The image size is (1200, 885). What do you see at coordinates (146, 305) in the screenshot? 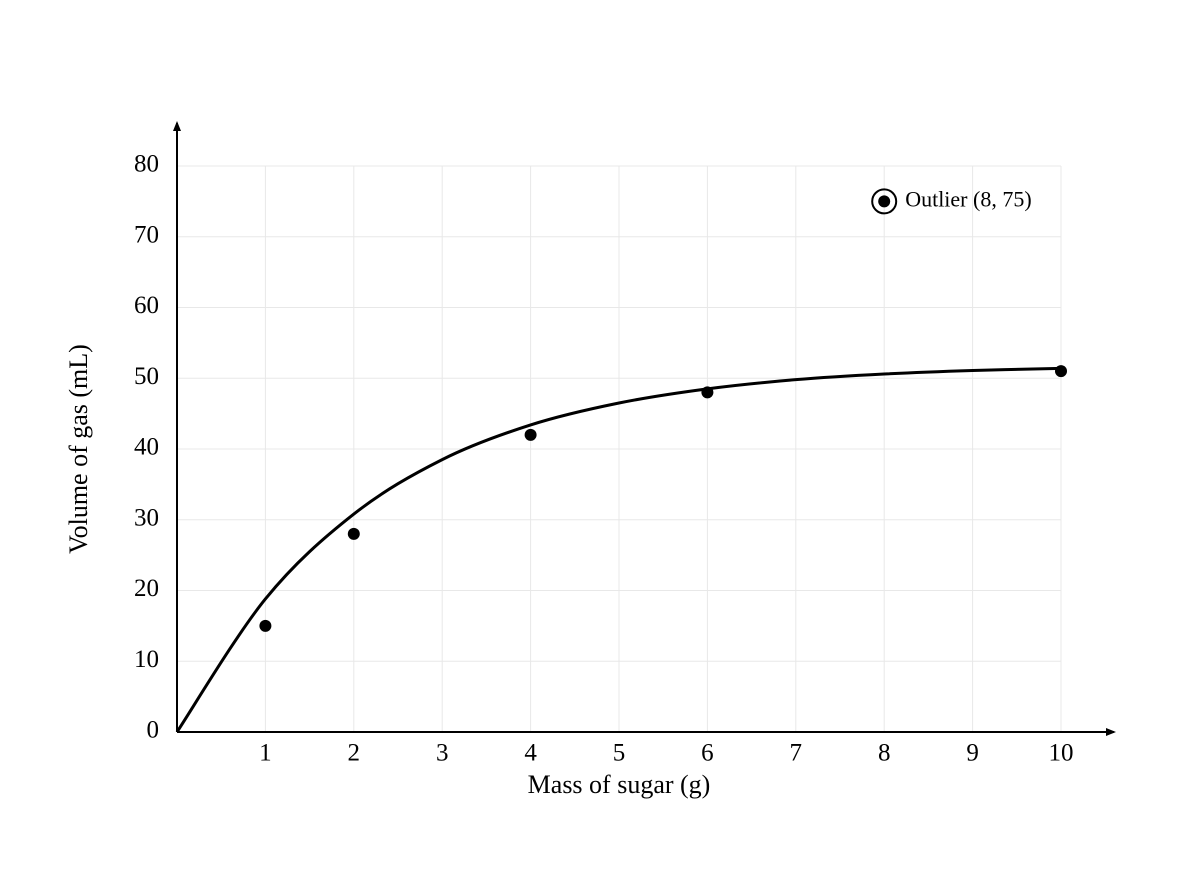
I see `y-tick-label: 60` at bounding box center [146, 305].